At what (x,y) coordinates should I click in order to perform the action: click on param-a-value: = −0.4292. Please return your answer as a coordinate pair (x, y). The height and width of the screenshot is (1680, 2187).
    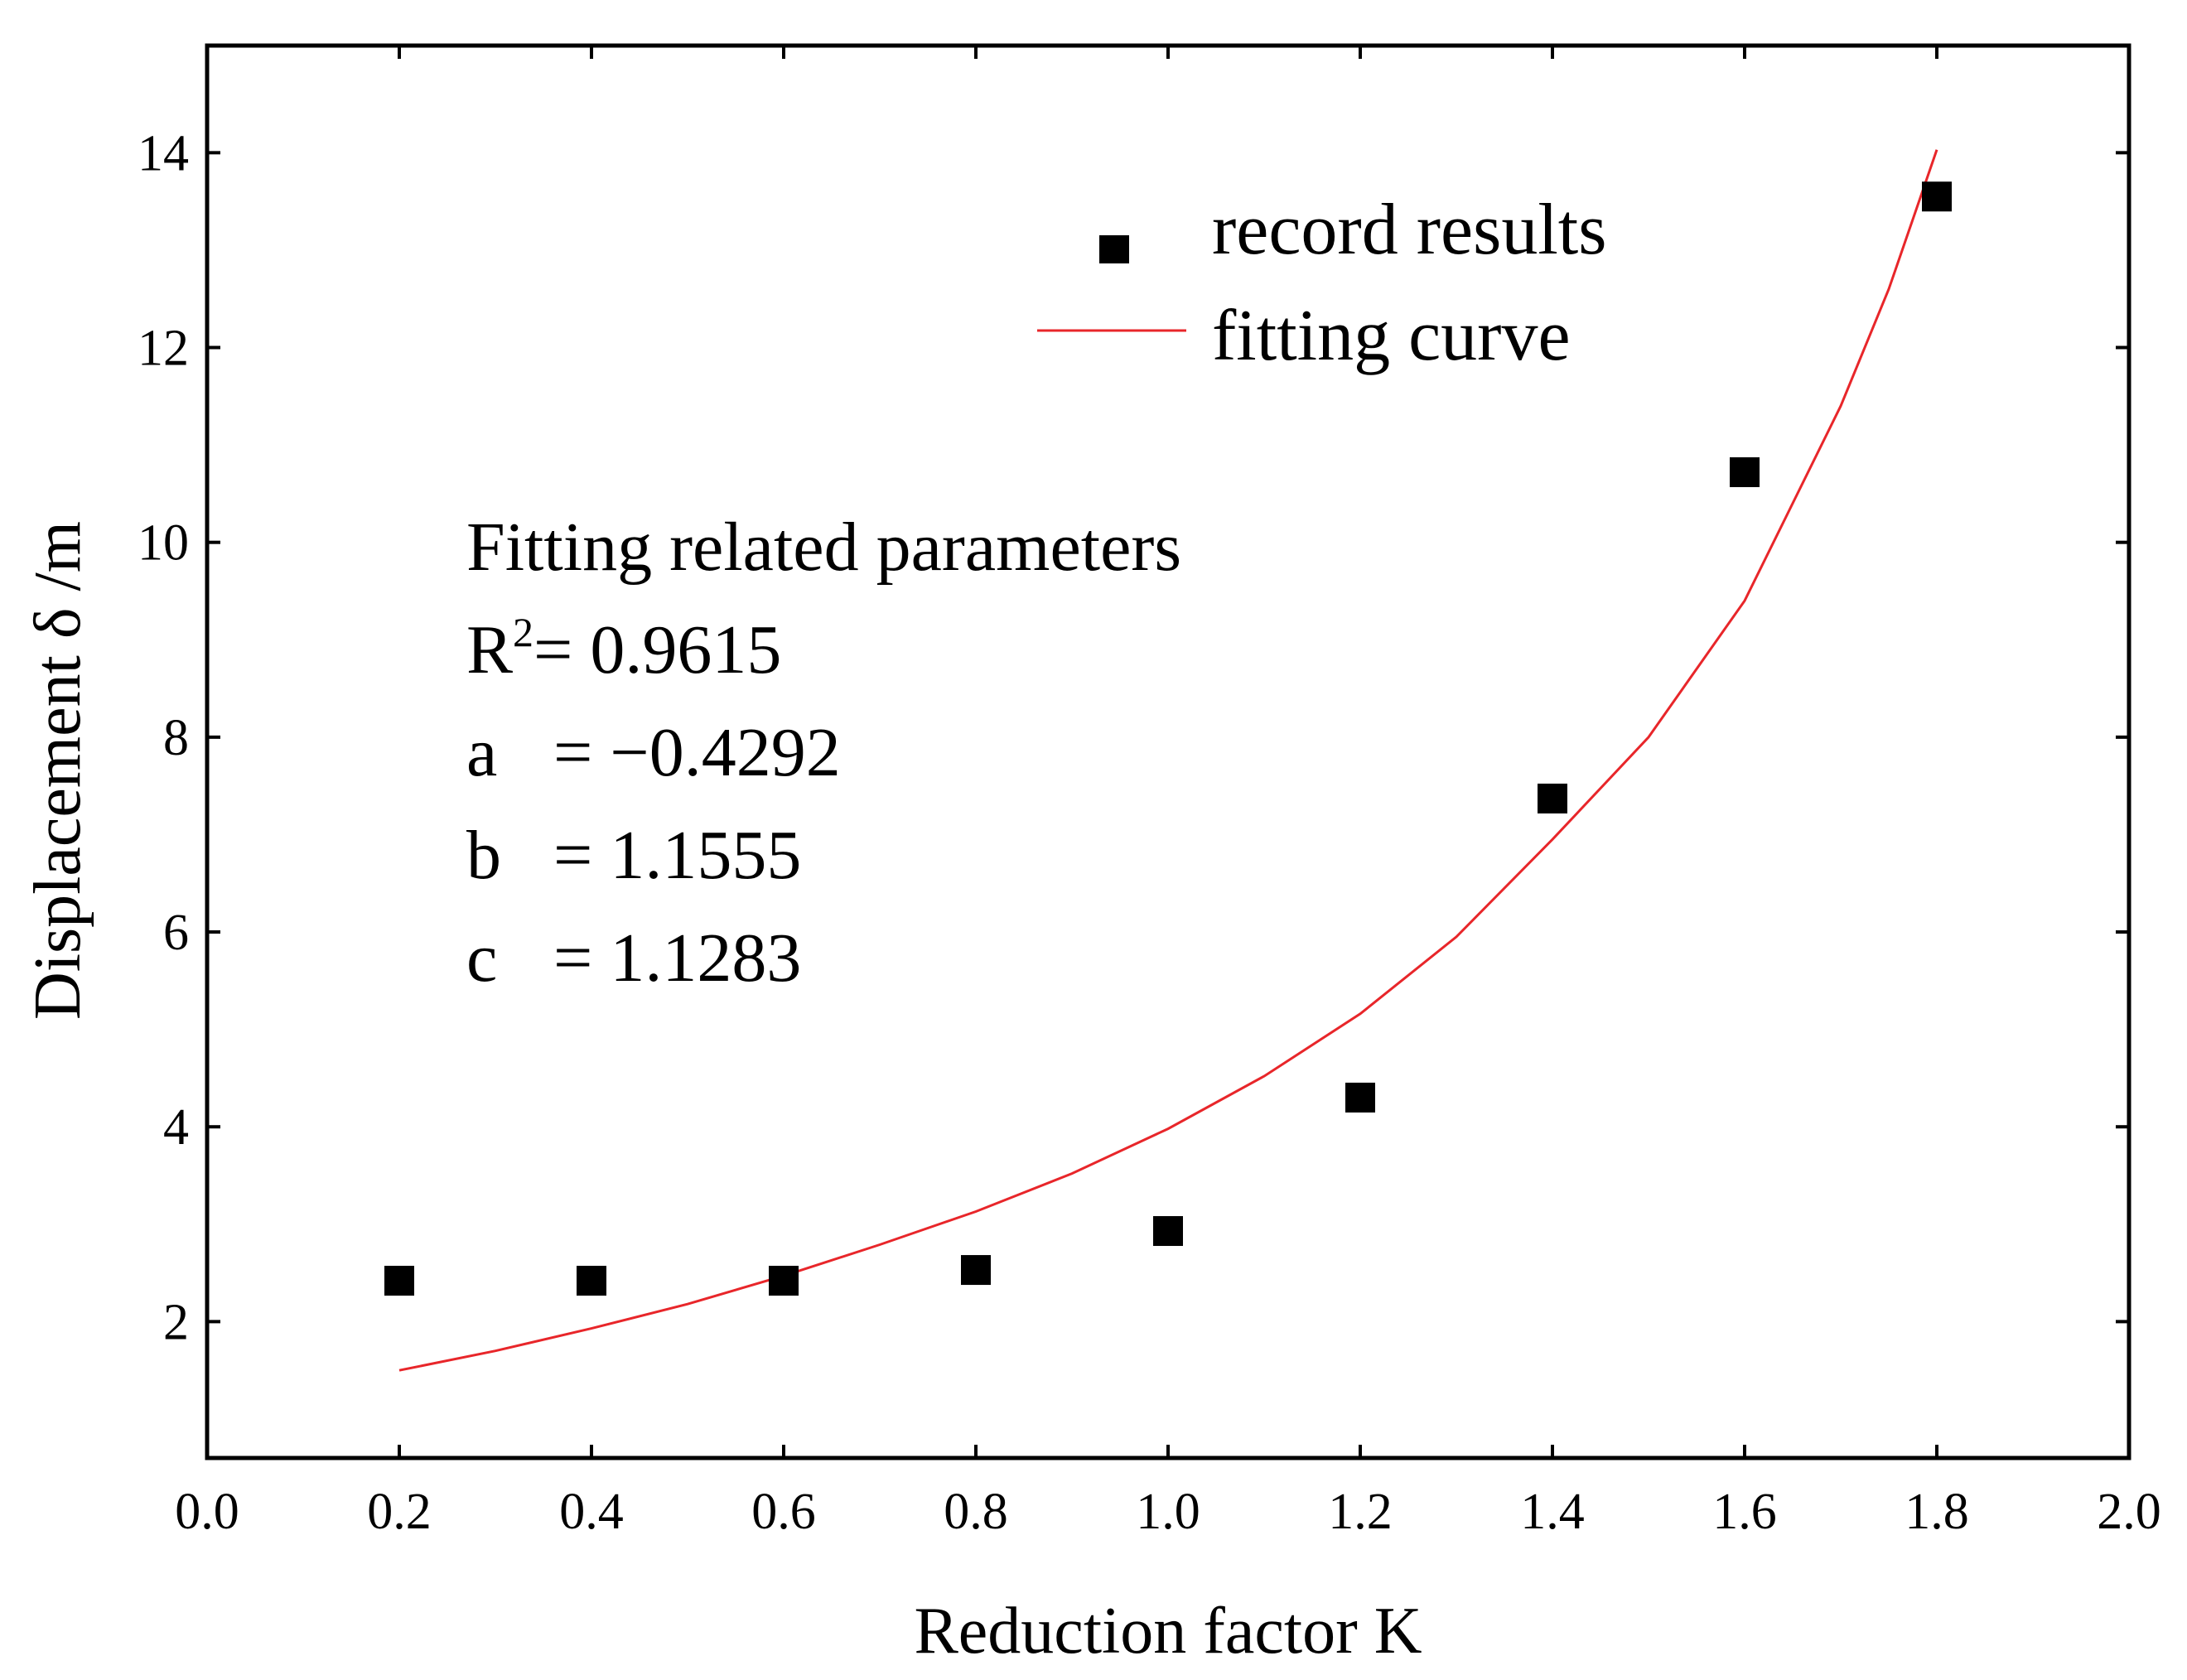
    Looking at the image, I should click on (697, 752).